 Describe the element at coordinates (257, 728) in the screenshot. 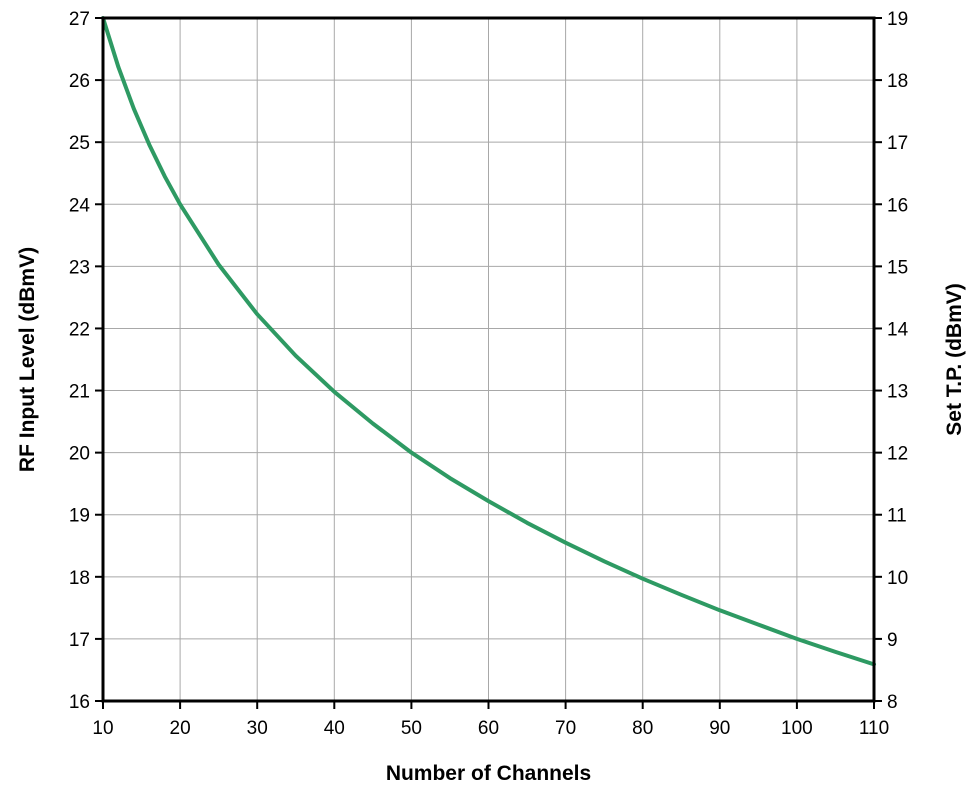

I see `x-tick-label: 30` at that location.